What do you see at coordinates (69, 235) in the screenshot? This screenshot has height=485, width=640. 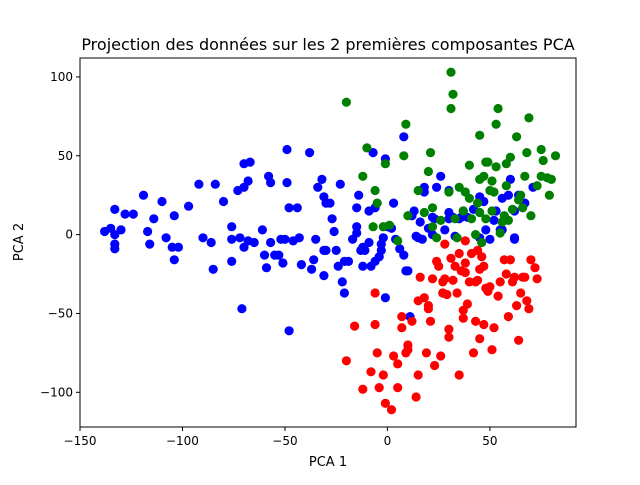 I see `y-tick-label: 0` at bounding box center [69, 235].